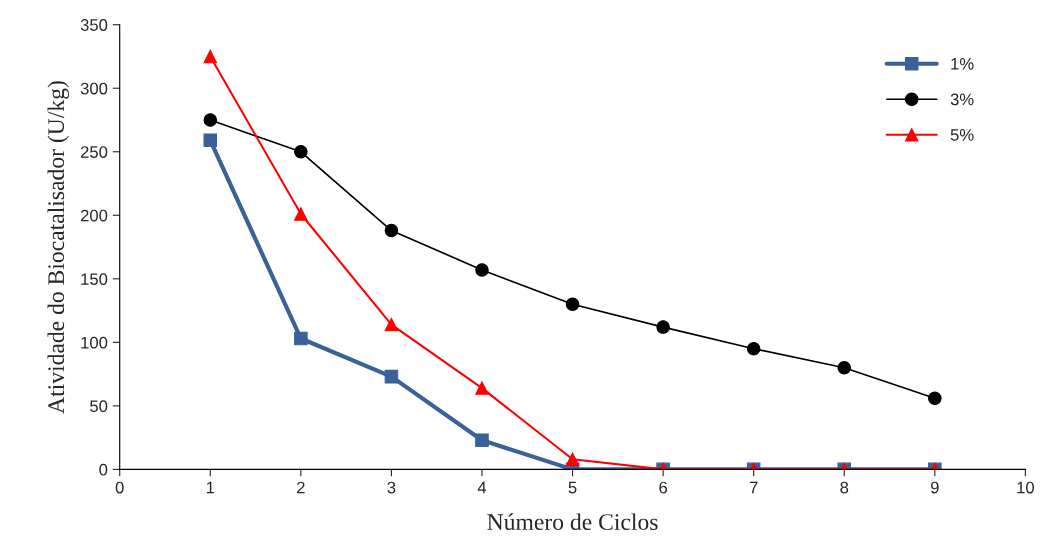 This screenshot has width=1041, height=549. What do you see at coordinates (572, 487) in the screenshot?
I see `x-tick-label: 5` at bounding box center [572, 487].